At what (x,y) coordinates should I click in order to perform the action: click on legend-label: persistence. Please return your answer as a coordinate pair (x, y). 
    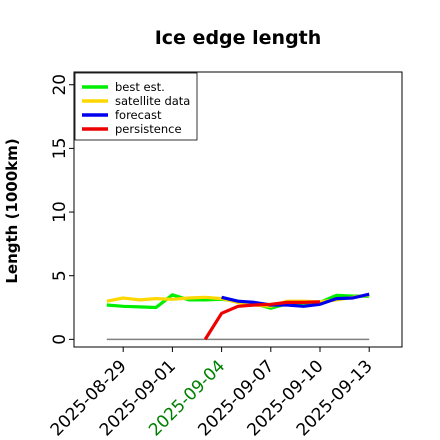
    Looking at the image, I should click on (148, 129).